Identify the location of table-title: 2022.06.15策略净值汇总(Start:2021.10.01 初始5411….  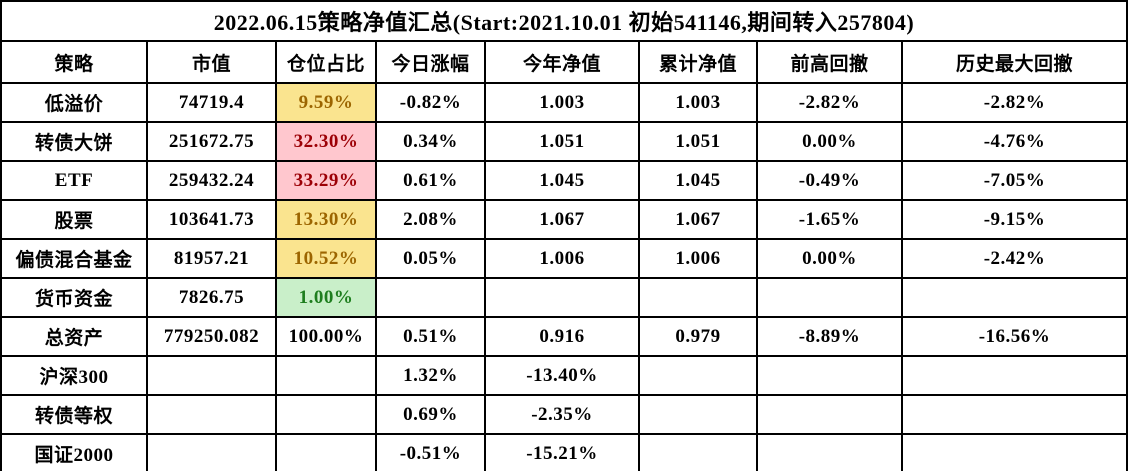
(564, 21).